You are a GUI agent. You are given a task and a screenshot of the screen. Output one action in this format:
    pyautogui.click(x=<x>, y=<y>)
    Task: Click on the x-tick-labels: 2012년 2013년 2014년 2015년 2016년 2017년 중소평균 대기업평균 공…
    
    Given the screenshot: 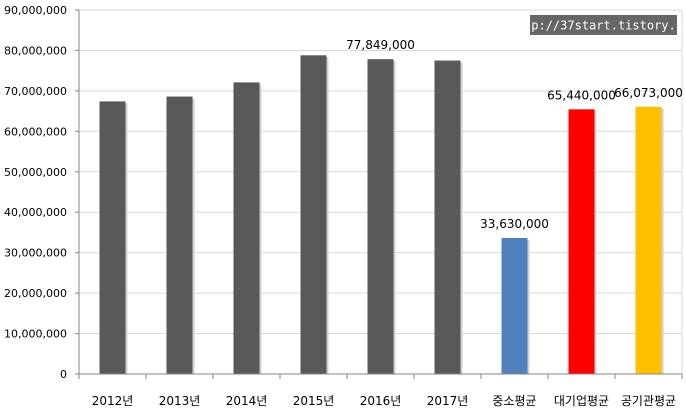 What is the action you would take?
    pyautogui.click(x=384, y=401)
    